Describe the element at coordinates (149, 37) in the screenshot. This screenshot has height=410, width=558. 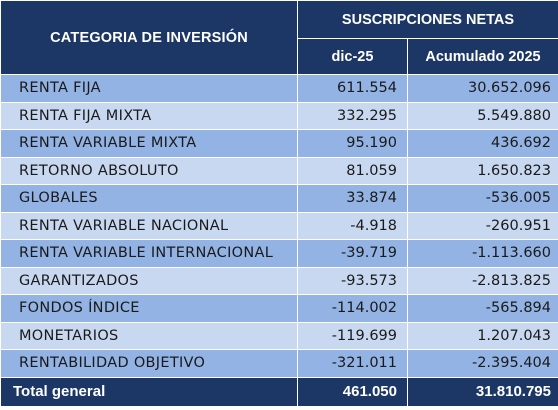
I see `category-column-header: CATEGORIA DE INVERSIÓN` at that location.